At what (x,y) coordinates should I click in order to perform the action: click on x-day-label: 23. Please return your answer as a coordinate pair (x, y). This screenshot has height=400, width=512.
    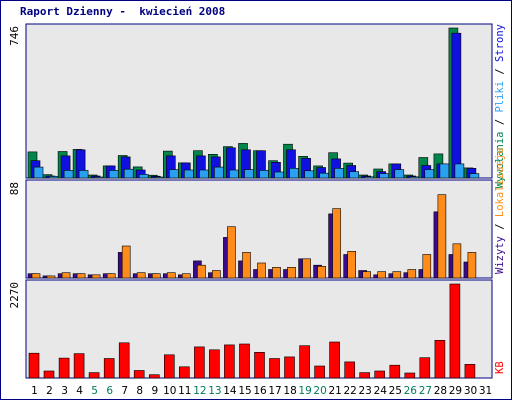
    Looking at the image, I should click on (365, 391).